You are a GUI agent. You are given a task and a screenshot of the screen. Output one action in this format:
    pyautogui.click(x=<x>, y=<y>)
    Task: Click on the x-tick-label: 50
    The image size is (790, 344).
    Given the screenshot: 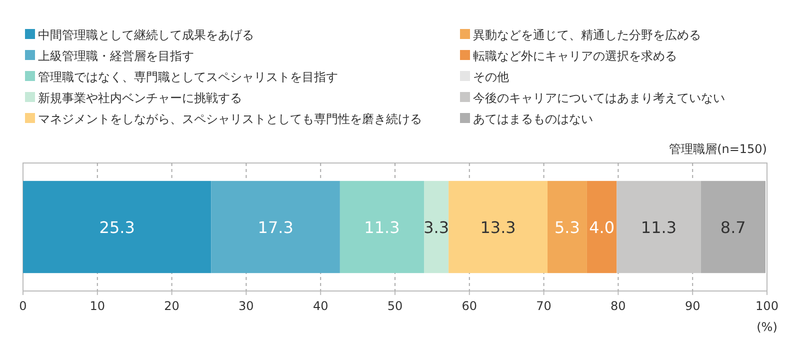 What is the action you would take?
    pyautogui.click(x=395, y=306)
    